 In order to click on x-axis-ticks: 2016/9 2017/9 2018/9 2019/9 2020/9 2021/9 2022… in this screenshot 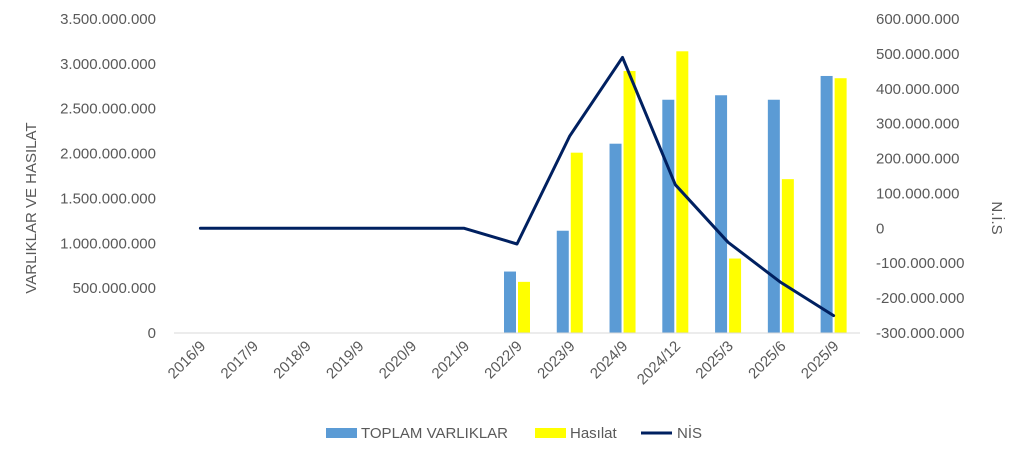, I will do `click(504, 363)`.